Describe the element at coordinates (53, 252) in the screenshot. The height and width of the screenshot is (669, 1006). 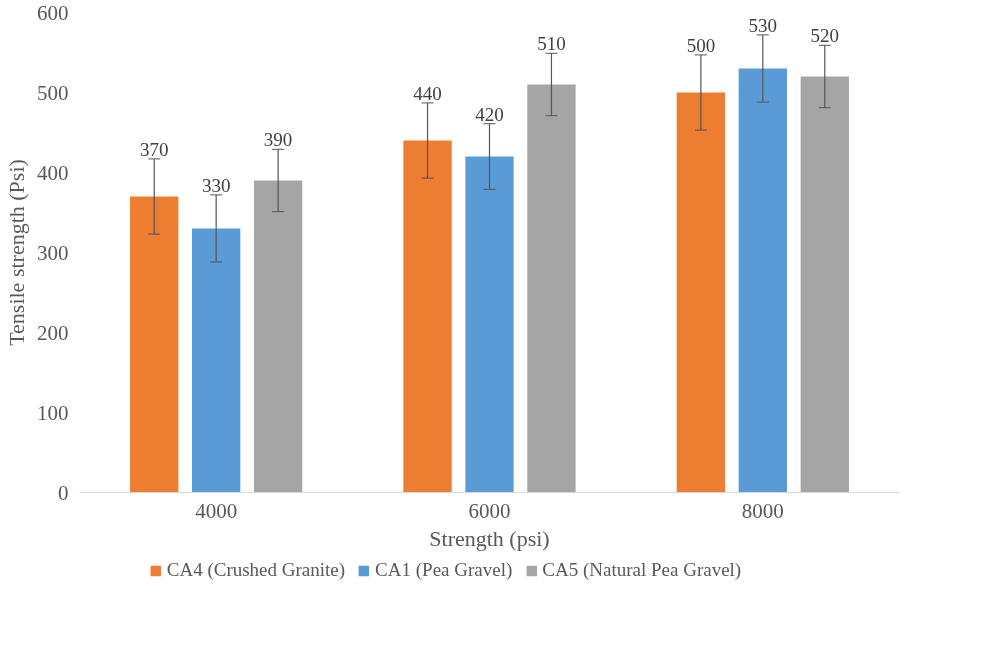
I see `y-tick-label: 300` at that location.